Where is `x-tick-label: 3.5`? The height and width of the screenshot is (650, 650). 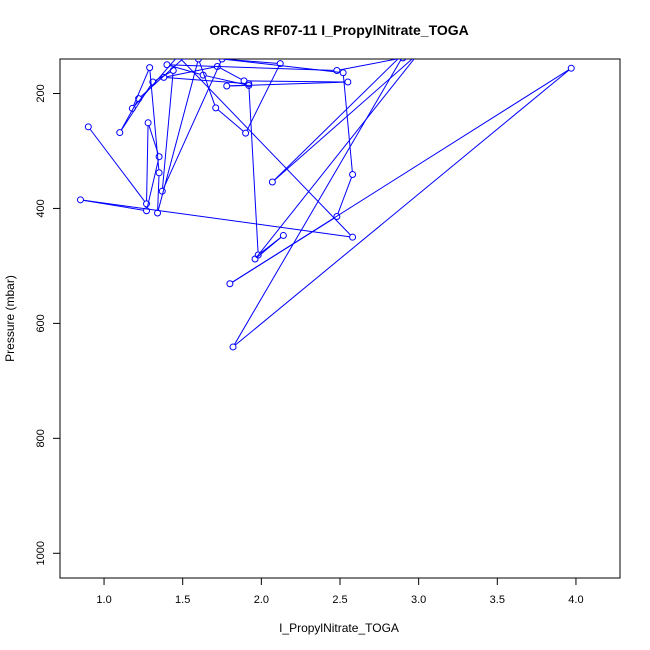
x-tick-label: 3.5 is located at coordinates (497, 600).